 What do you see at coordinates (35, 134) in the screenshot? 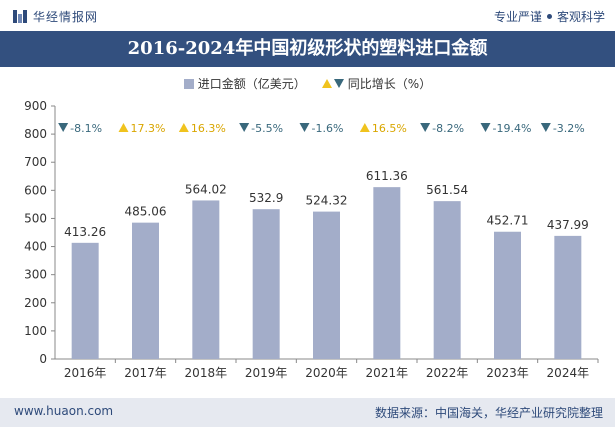
I see `y-tick-label: 800` at bounding box center [35, 134].